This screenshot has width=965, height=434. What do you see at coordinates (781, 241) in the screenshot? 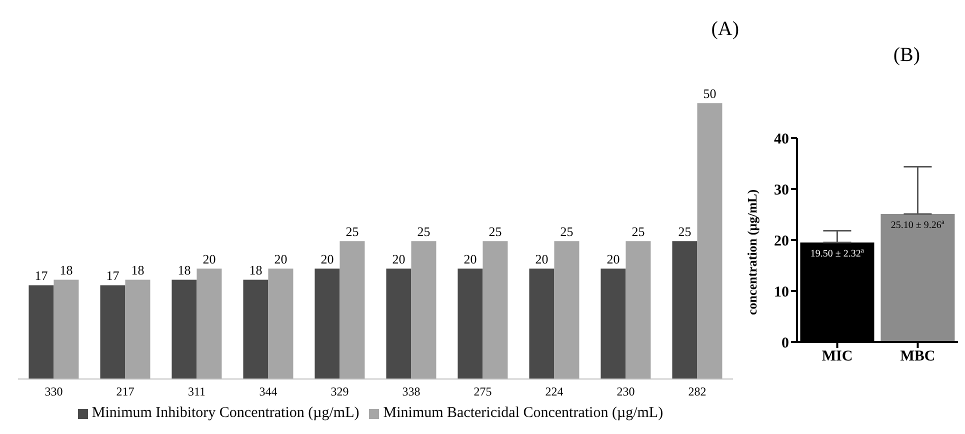
I see `y-tick-label: 20` at bounding box center [781, 241].